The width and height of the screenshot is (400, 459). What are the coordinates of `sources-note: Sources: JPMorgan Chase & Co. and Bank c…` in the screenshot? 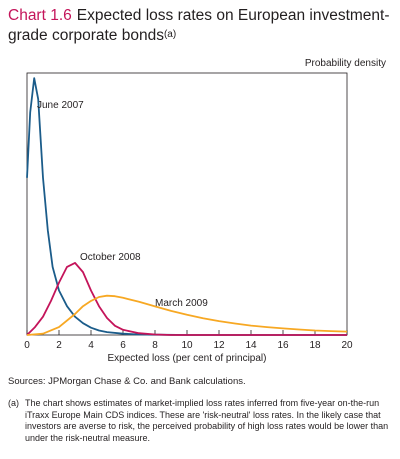 It's located at (127, 381).